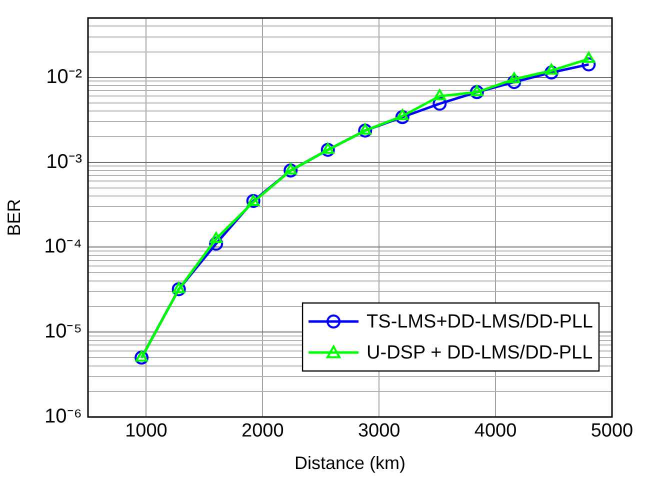 This screenshot has width=646, height=479. I want to click on x-tick-label: 5000, so click(612, 431).